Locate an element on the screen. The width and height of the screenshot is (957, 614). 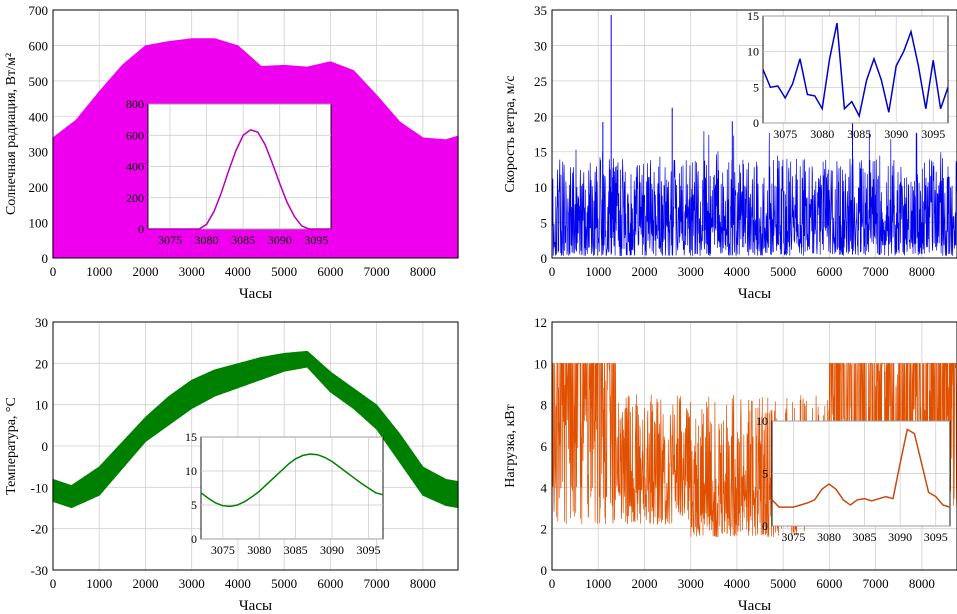
y-tick-label: 20 is located at coordinates (540, 116).